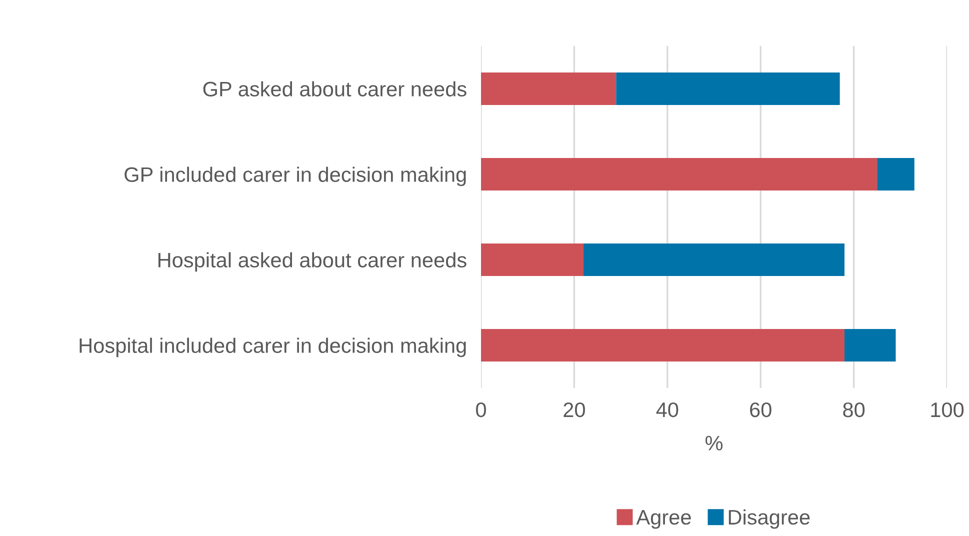 This screenshot has width=969, height=536. Describe the element at coordinates (947, 410) in the screenshot. I see `x-tick-label: 100` at that location.